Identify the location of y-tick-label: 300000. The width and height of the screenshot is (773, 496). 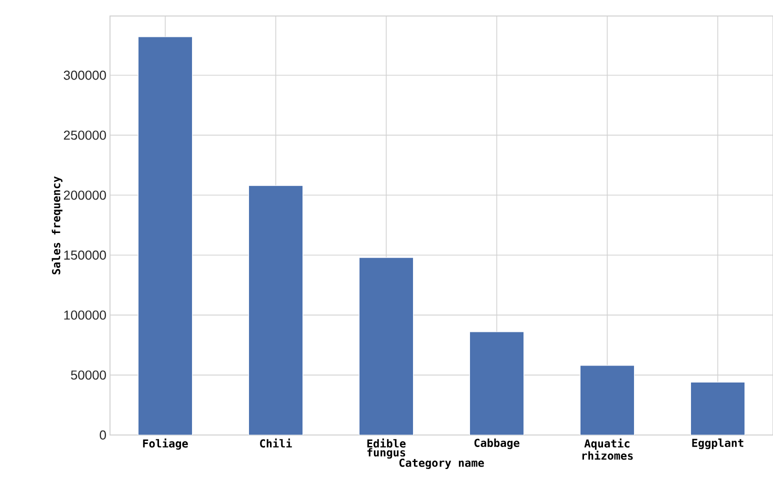
(85, 75).